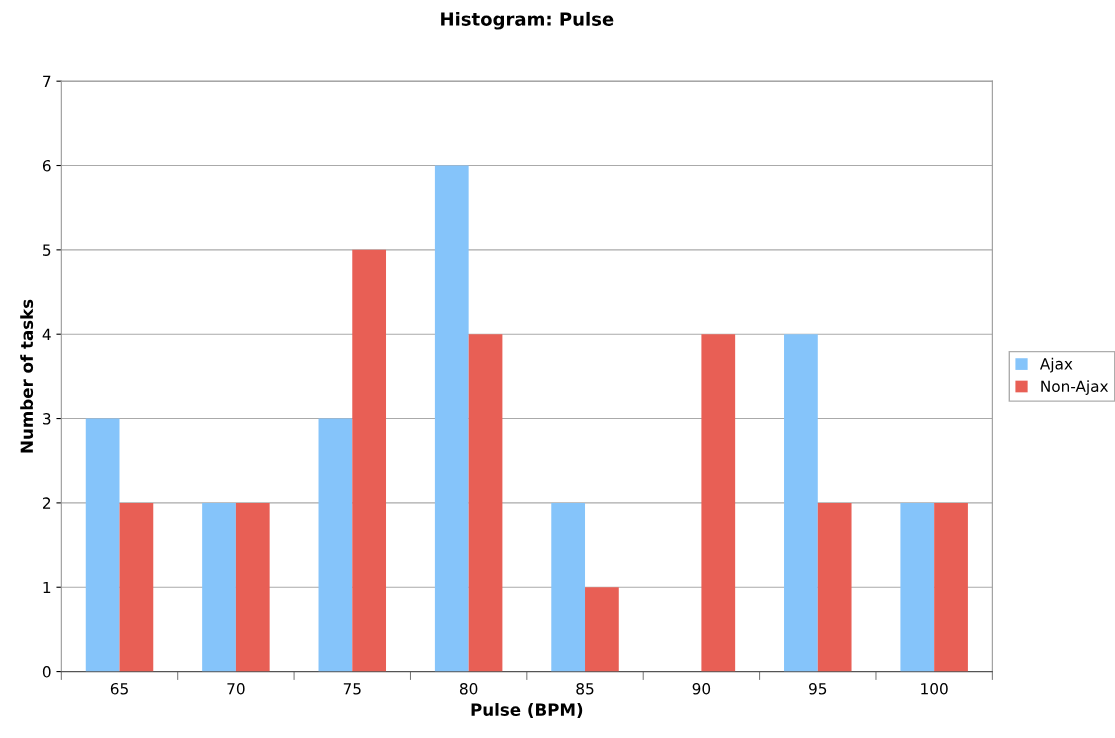 This screenshot has width=1115, height=738. I want to click on y-axis-title: Number of tasks, so click(27, 376).